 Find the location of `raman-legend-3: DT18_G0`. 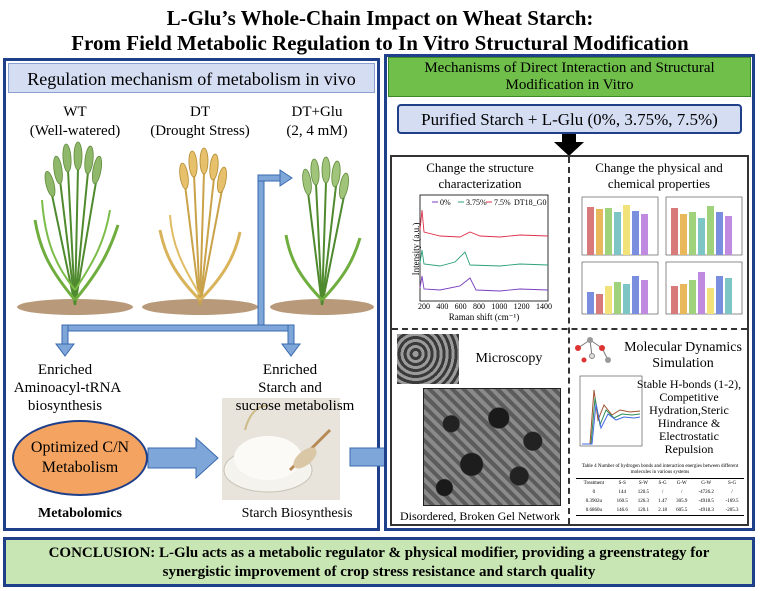

raman-legend-3: DT18_G0 is located at coordinates (530, 202).